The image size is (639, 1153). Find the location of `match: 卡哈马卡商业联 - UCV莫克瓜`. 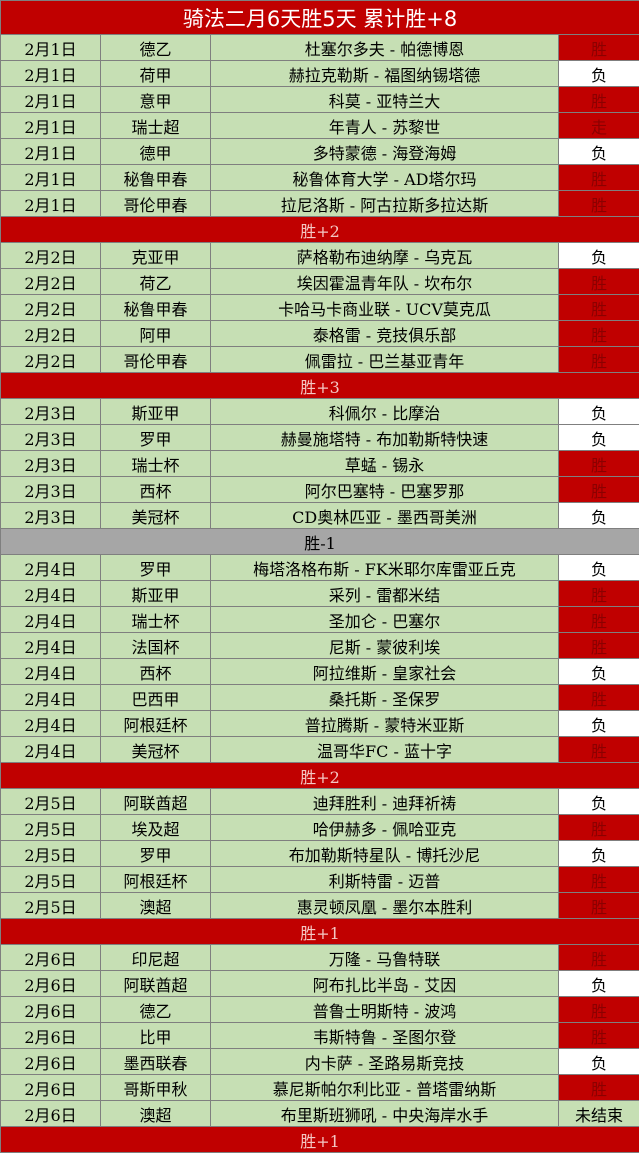

match: 卡哈马卡商业联 - UCV莫克瓜 is located at coordinates (384, 307).